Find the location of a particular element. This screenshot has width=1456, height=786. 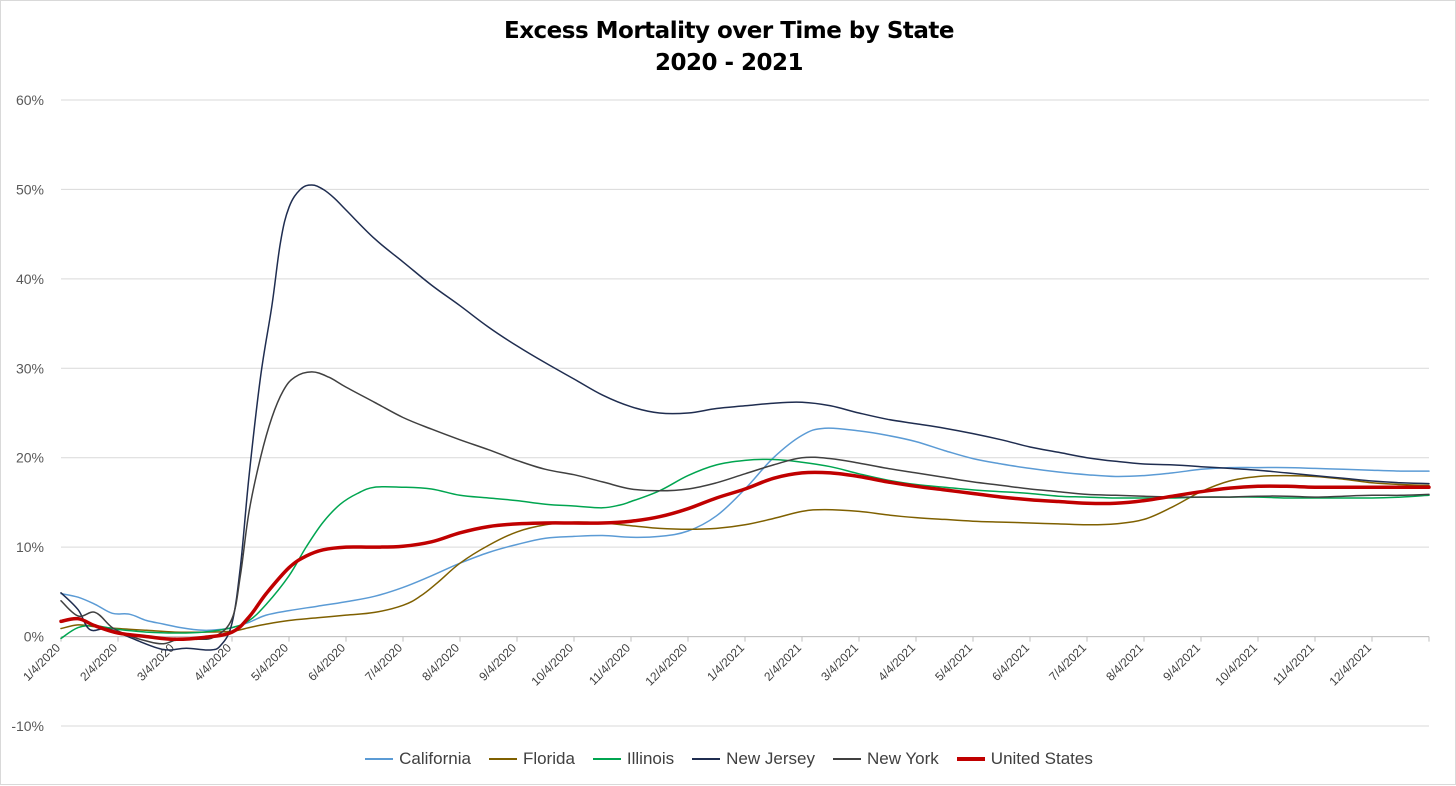

legend-label: New Jersey is located at coordinates (770, 758).